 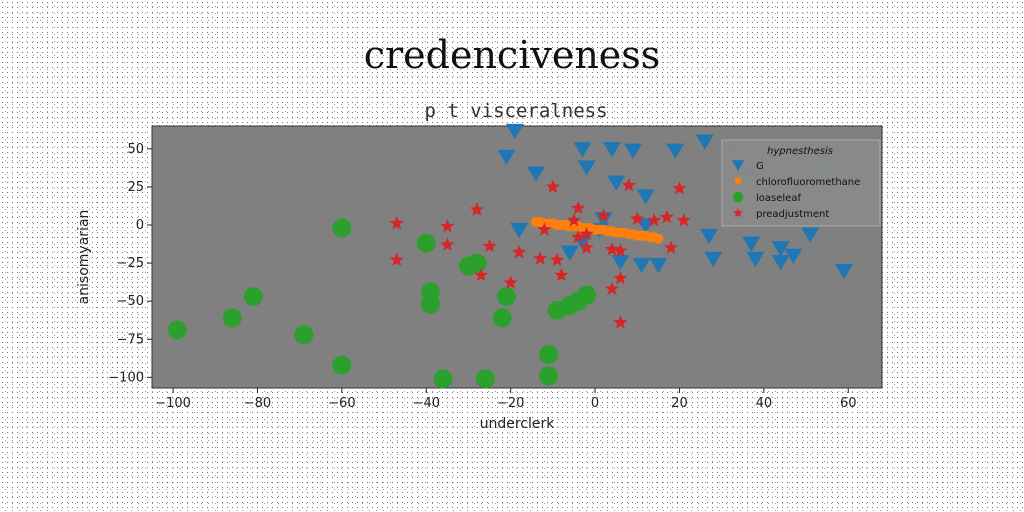 I want to click on x-axis: −100 −80 −60 −40 −20 0 20 40 60, so click(x=506, y=399).